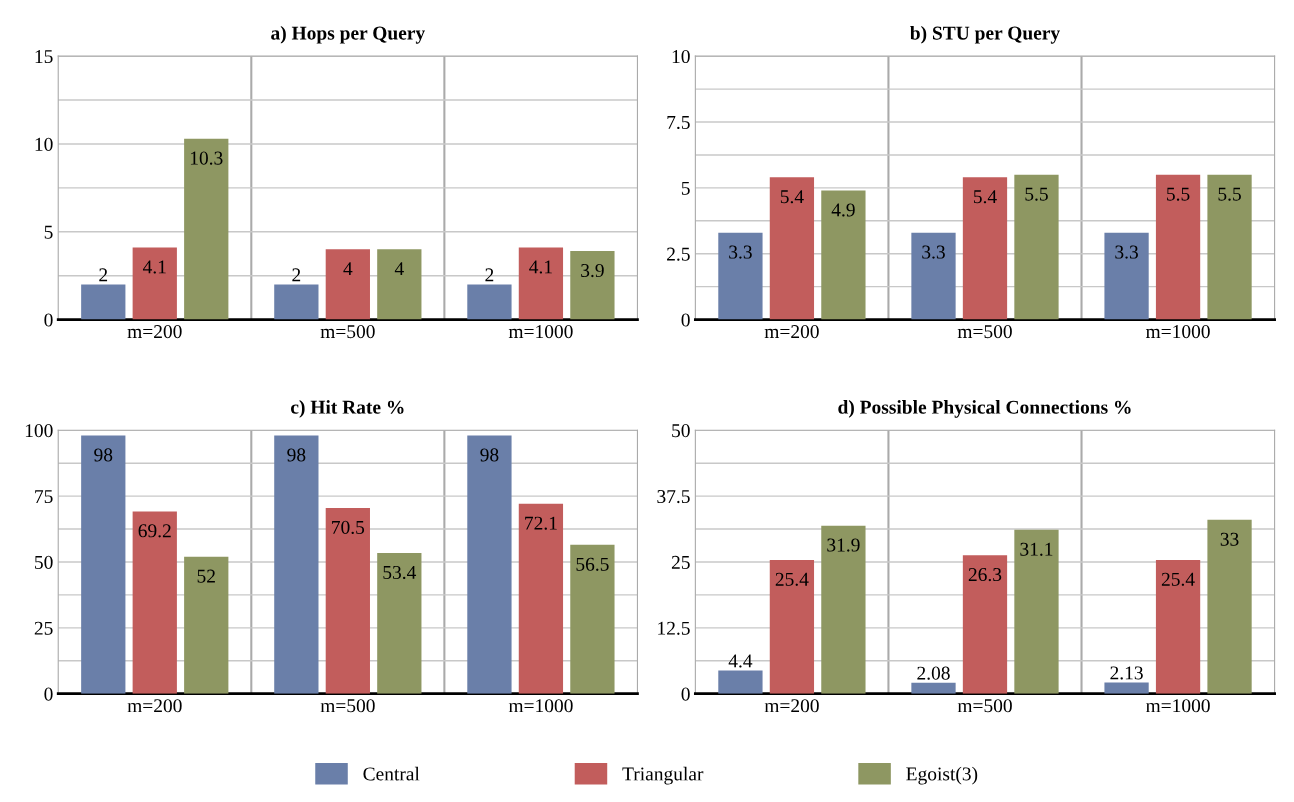 This screenshot has width=1294, height=802. I want to click on data-label: 52, so click(206, 576).